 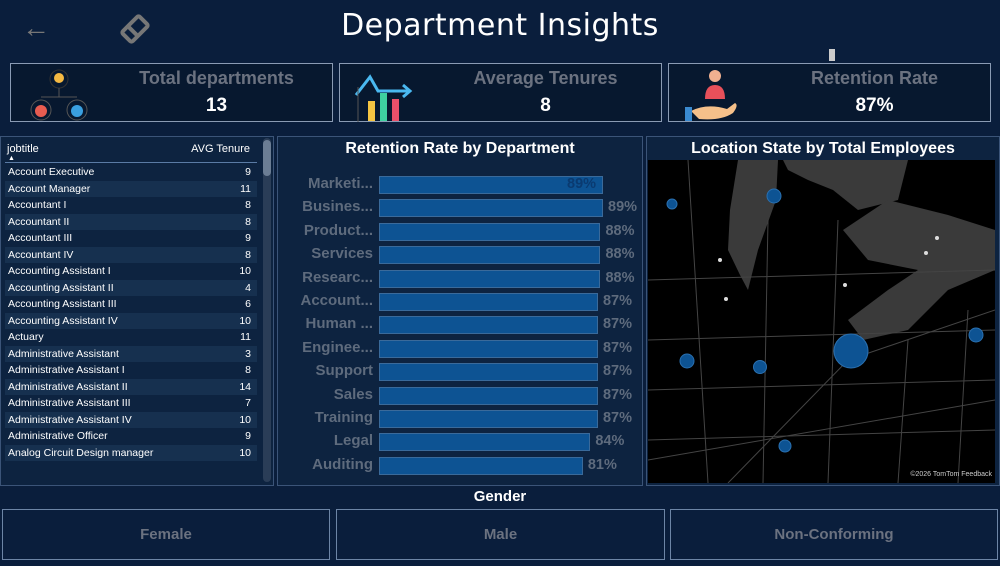 What do you see at coordinates (491, 208) in the screenshot?
I see `bar-busines` at bounding box center [491, 208].